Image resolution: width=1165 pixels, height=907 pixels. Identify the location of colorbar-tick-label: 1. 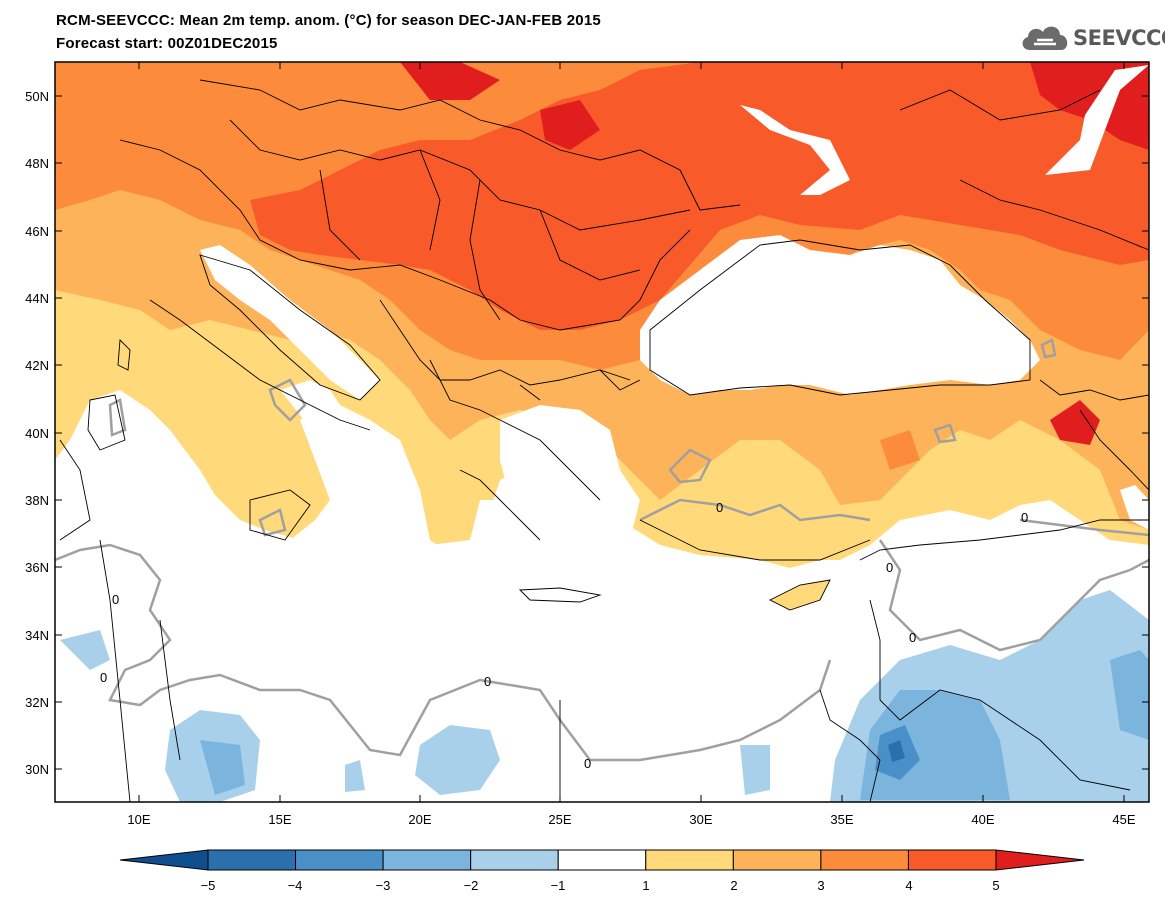
(645, 885).